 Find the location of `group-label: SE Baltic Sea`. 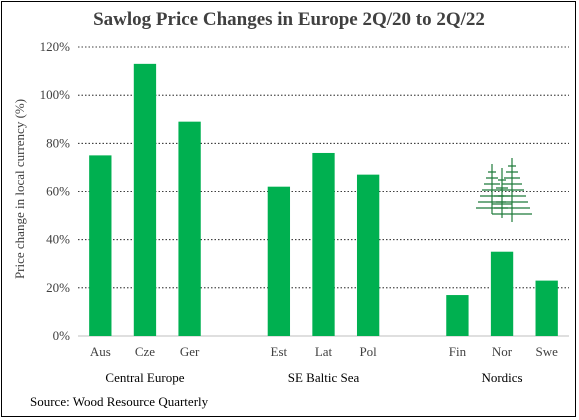

group-label: SE Baltic Sea is located at coordinates (324, 377).